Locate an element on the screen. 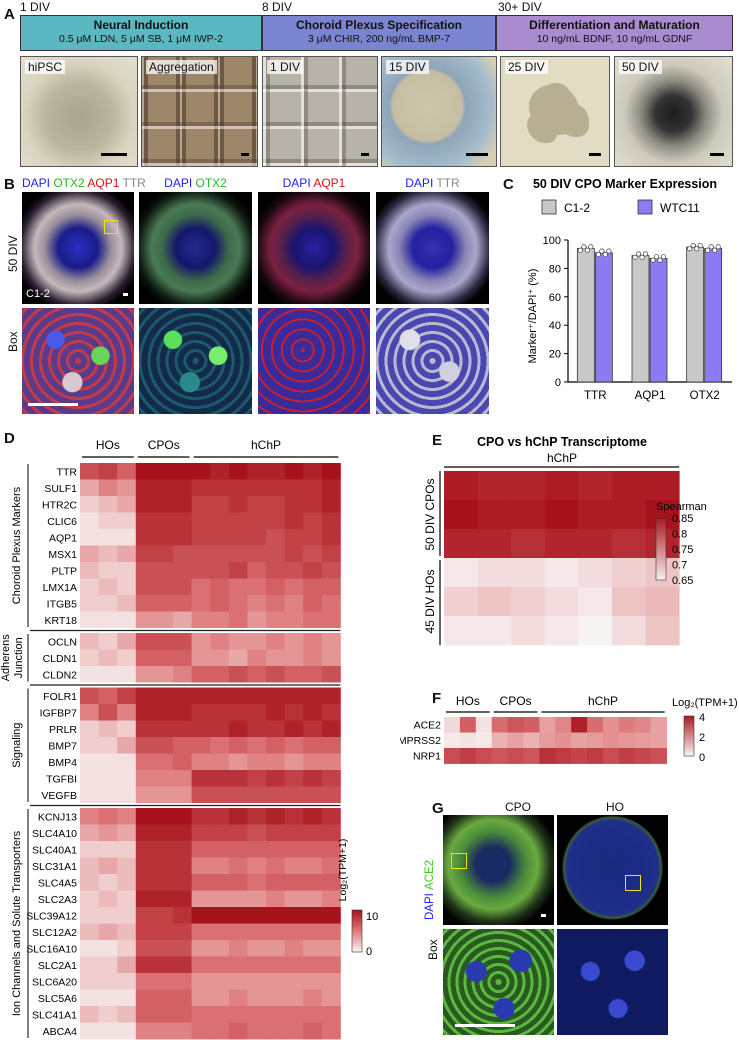 The width and height of the screenshot is (739, 1040). channel-ace2: ACE2 is located at coordinates (430, 874).